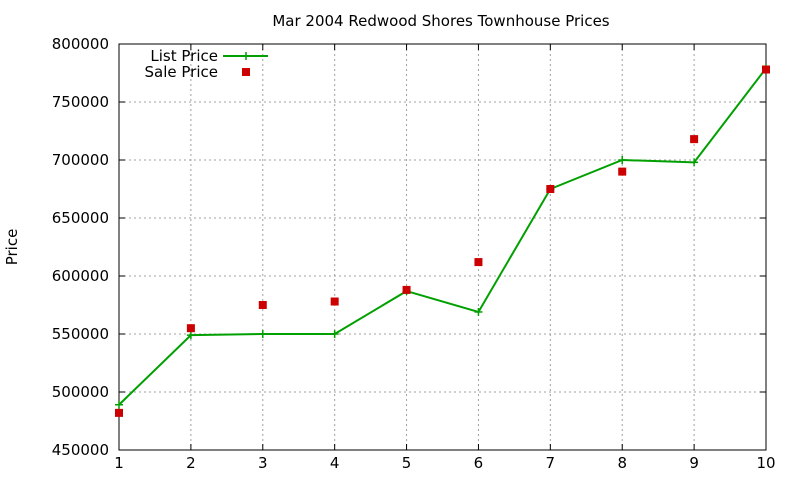  I want to click on x-tick-label: 6, so click(479, 463).